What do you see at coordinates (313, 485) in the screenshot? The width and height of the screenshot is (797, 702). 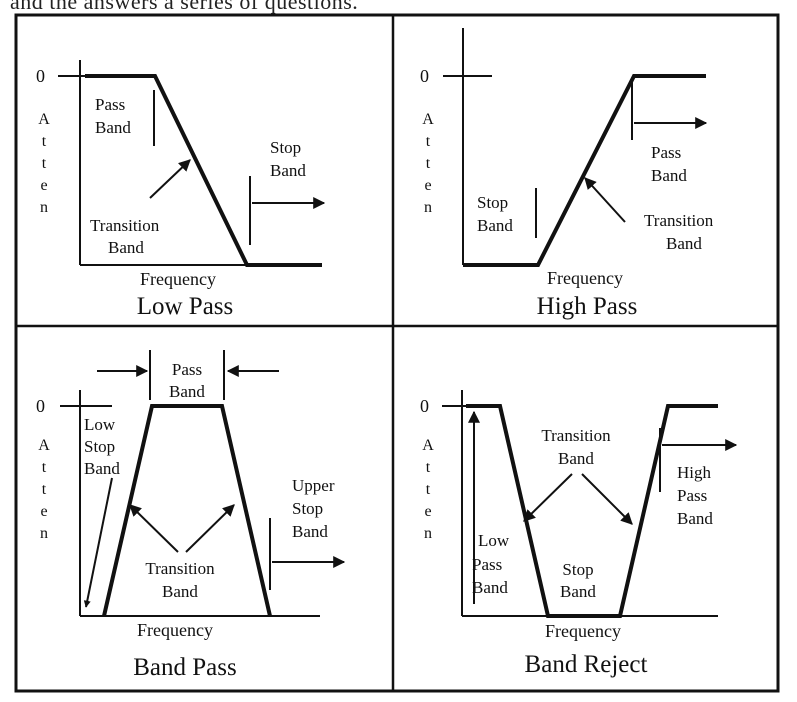 I see `upper-stop-band-label: Upper` at bounding box center [313, 485].